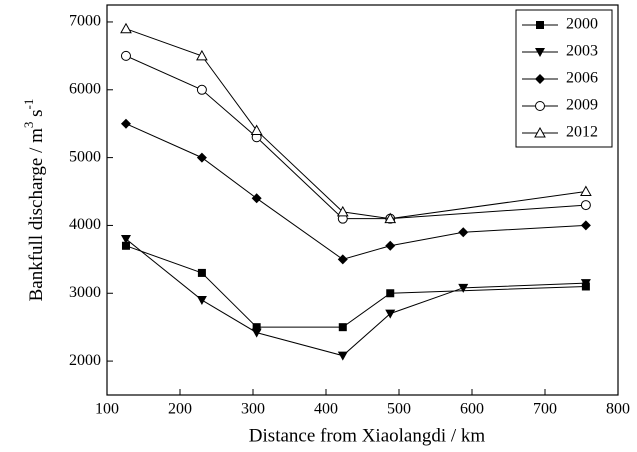 This screenshot has width=637, height=452. What do you see at coordinates (582, 78) in the screenshot?
I see `legend-label: 2006` at bounding box center [582, 78].